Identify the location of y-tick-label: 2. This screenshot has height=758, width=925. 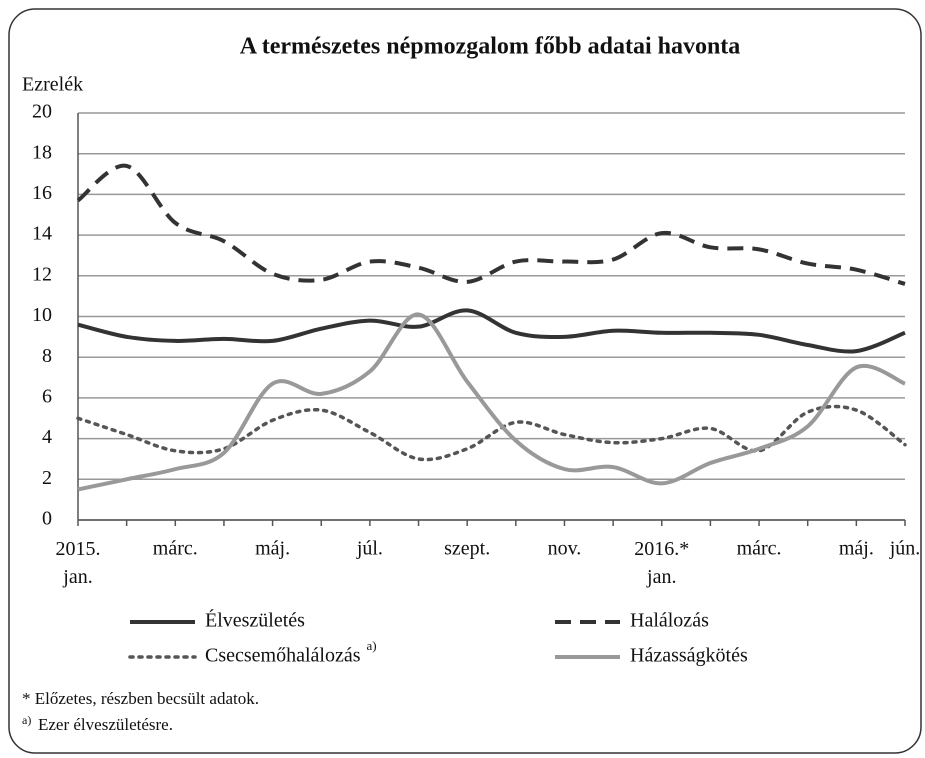
(47, 478).